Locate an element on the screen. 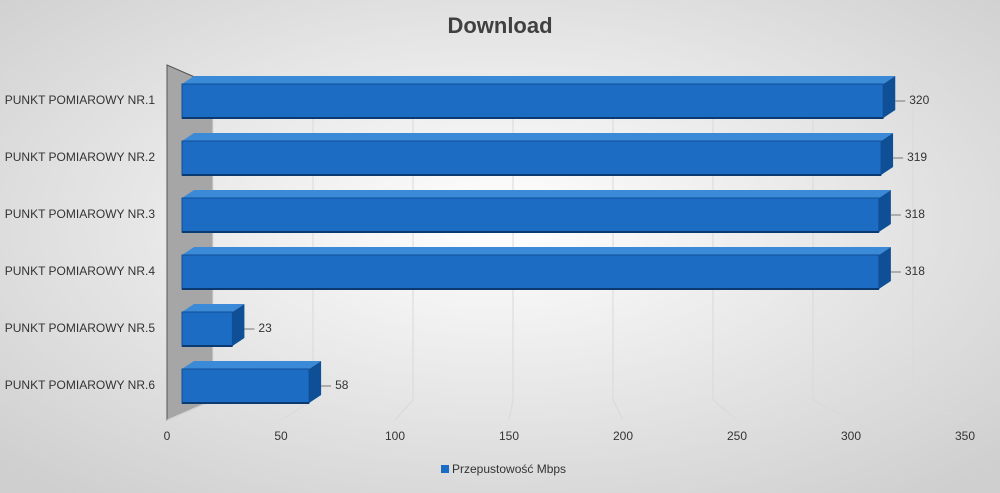  value-label: 320 is located at coordinates (919, 100).